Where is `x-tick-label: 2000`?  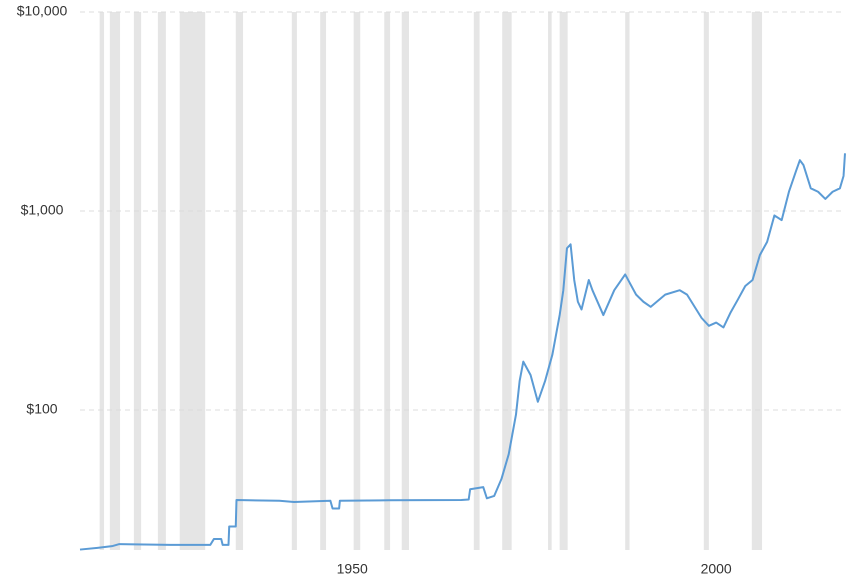 x-tick-label: 2000 is located at coordinates (716, 569).